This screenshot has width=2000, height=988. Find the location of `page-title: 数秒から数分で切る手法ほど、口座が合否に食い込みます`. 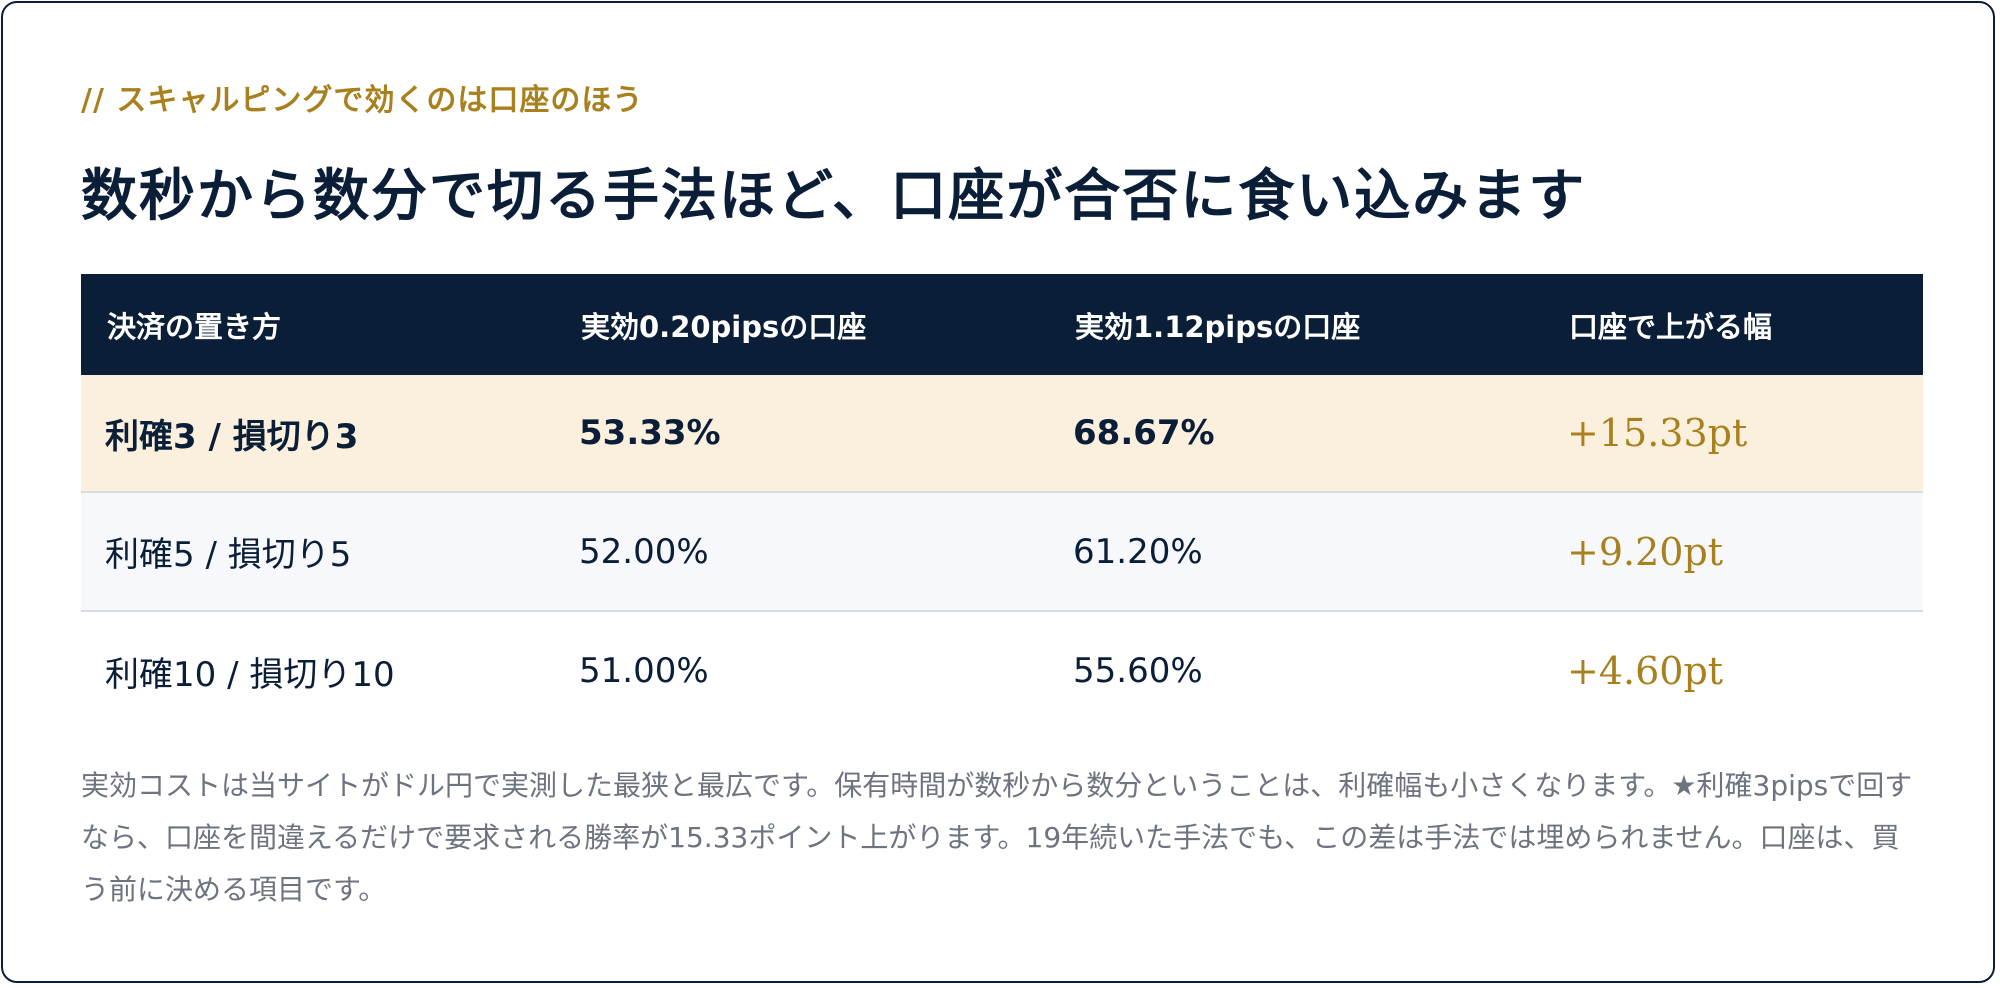

page-title: 数秒から数分で切る手法ほど、口座が合否に食い込みます is located at coordinates (834, 196).